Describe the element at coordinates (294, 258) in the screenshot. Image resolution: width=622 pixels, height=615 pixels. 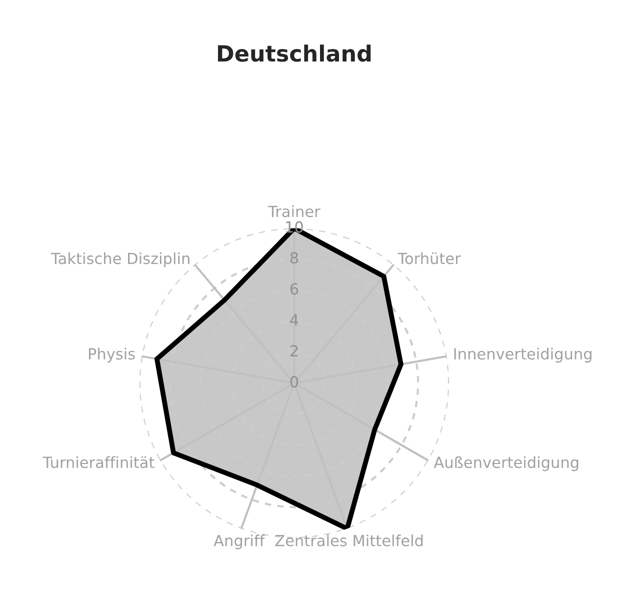
I see `y-tick-label: 8` at that location.